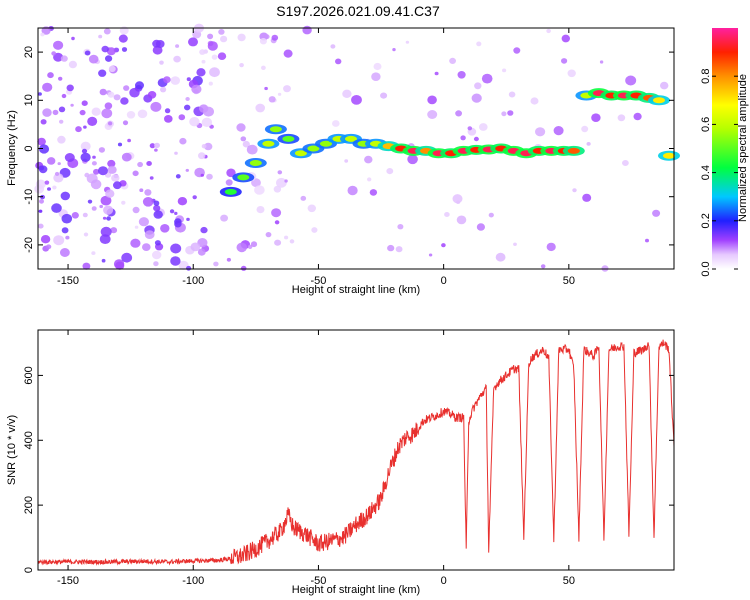 This screenshot has height=600, width=750. I want to click on colorbar-label: Normalized spectral amplitude, so click(743, 148).